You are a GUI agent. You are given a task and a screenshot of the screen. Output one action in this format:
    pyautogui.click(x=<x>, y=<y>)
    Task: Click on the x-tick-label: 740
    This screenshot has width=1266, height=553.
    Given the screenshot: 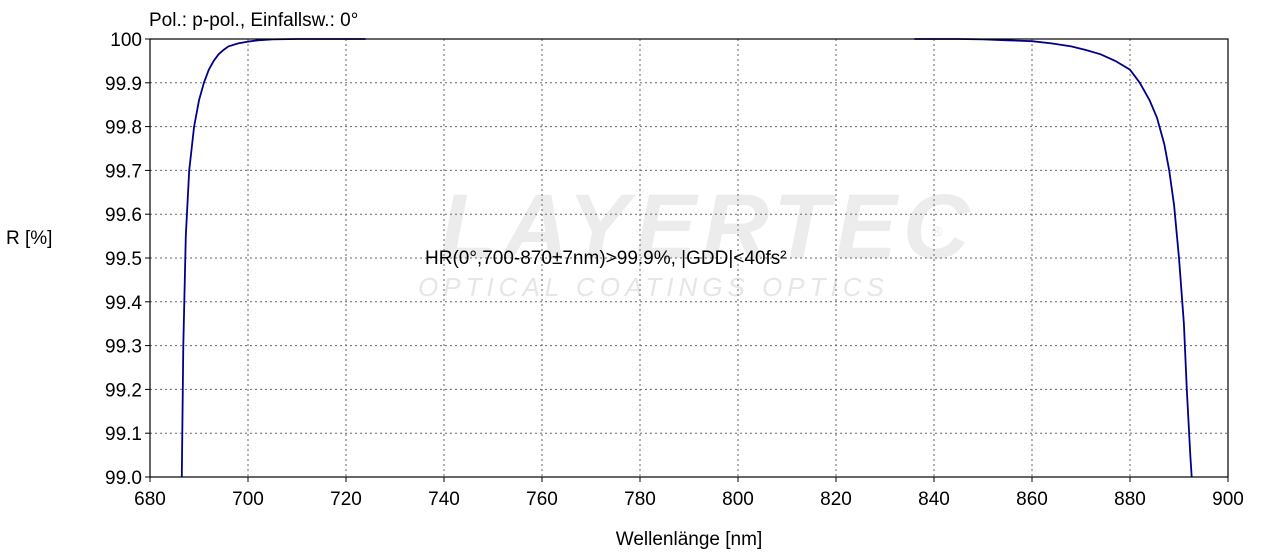 What is the action you would take?
    pyautogui.click(x=444, y=499)
    